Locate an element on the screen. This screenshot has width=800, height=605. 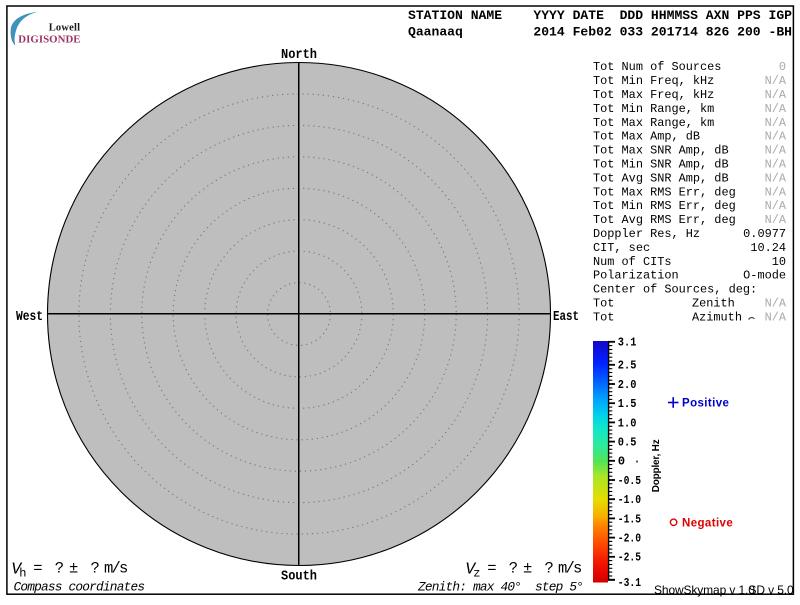
svg-text: Tot Min RMS Err, deg is located at coordinates (664, 206).